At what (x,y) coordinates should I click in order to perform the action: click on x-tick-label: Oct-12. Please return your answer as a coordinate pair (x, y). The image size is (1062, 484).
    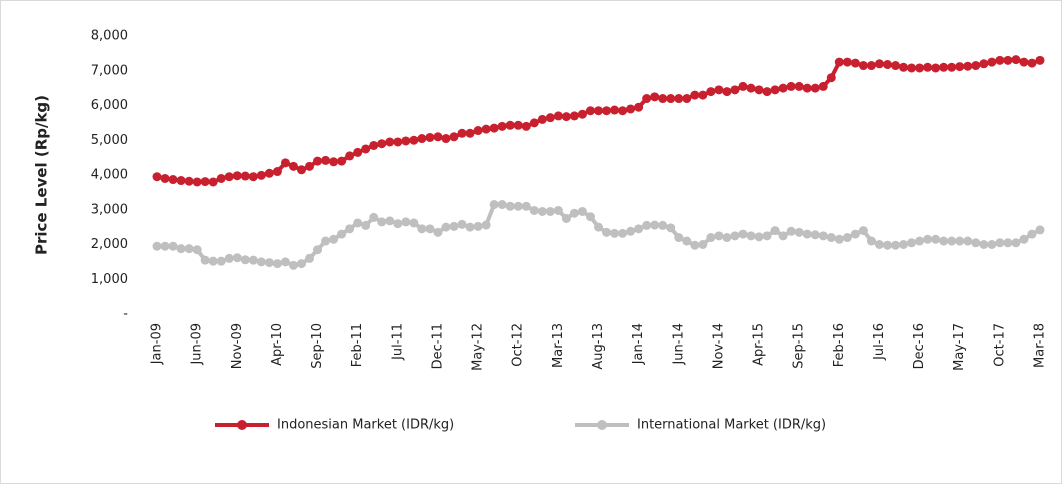
    Looking at the image, I should click on (518, 345).